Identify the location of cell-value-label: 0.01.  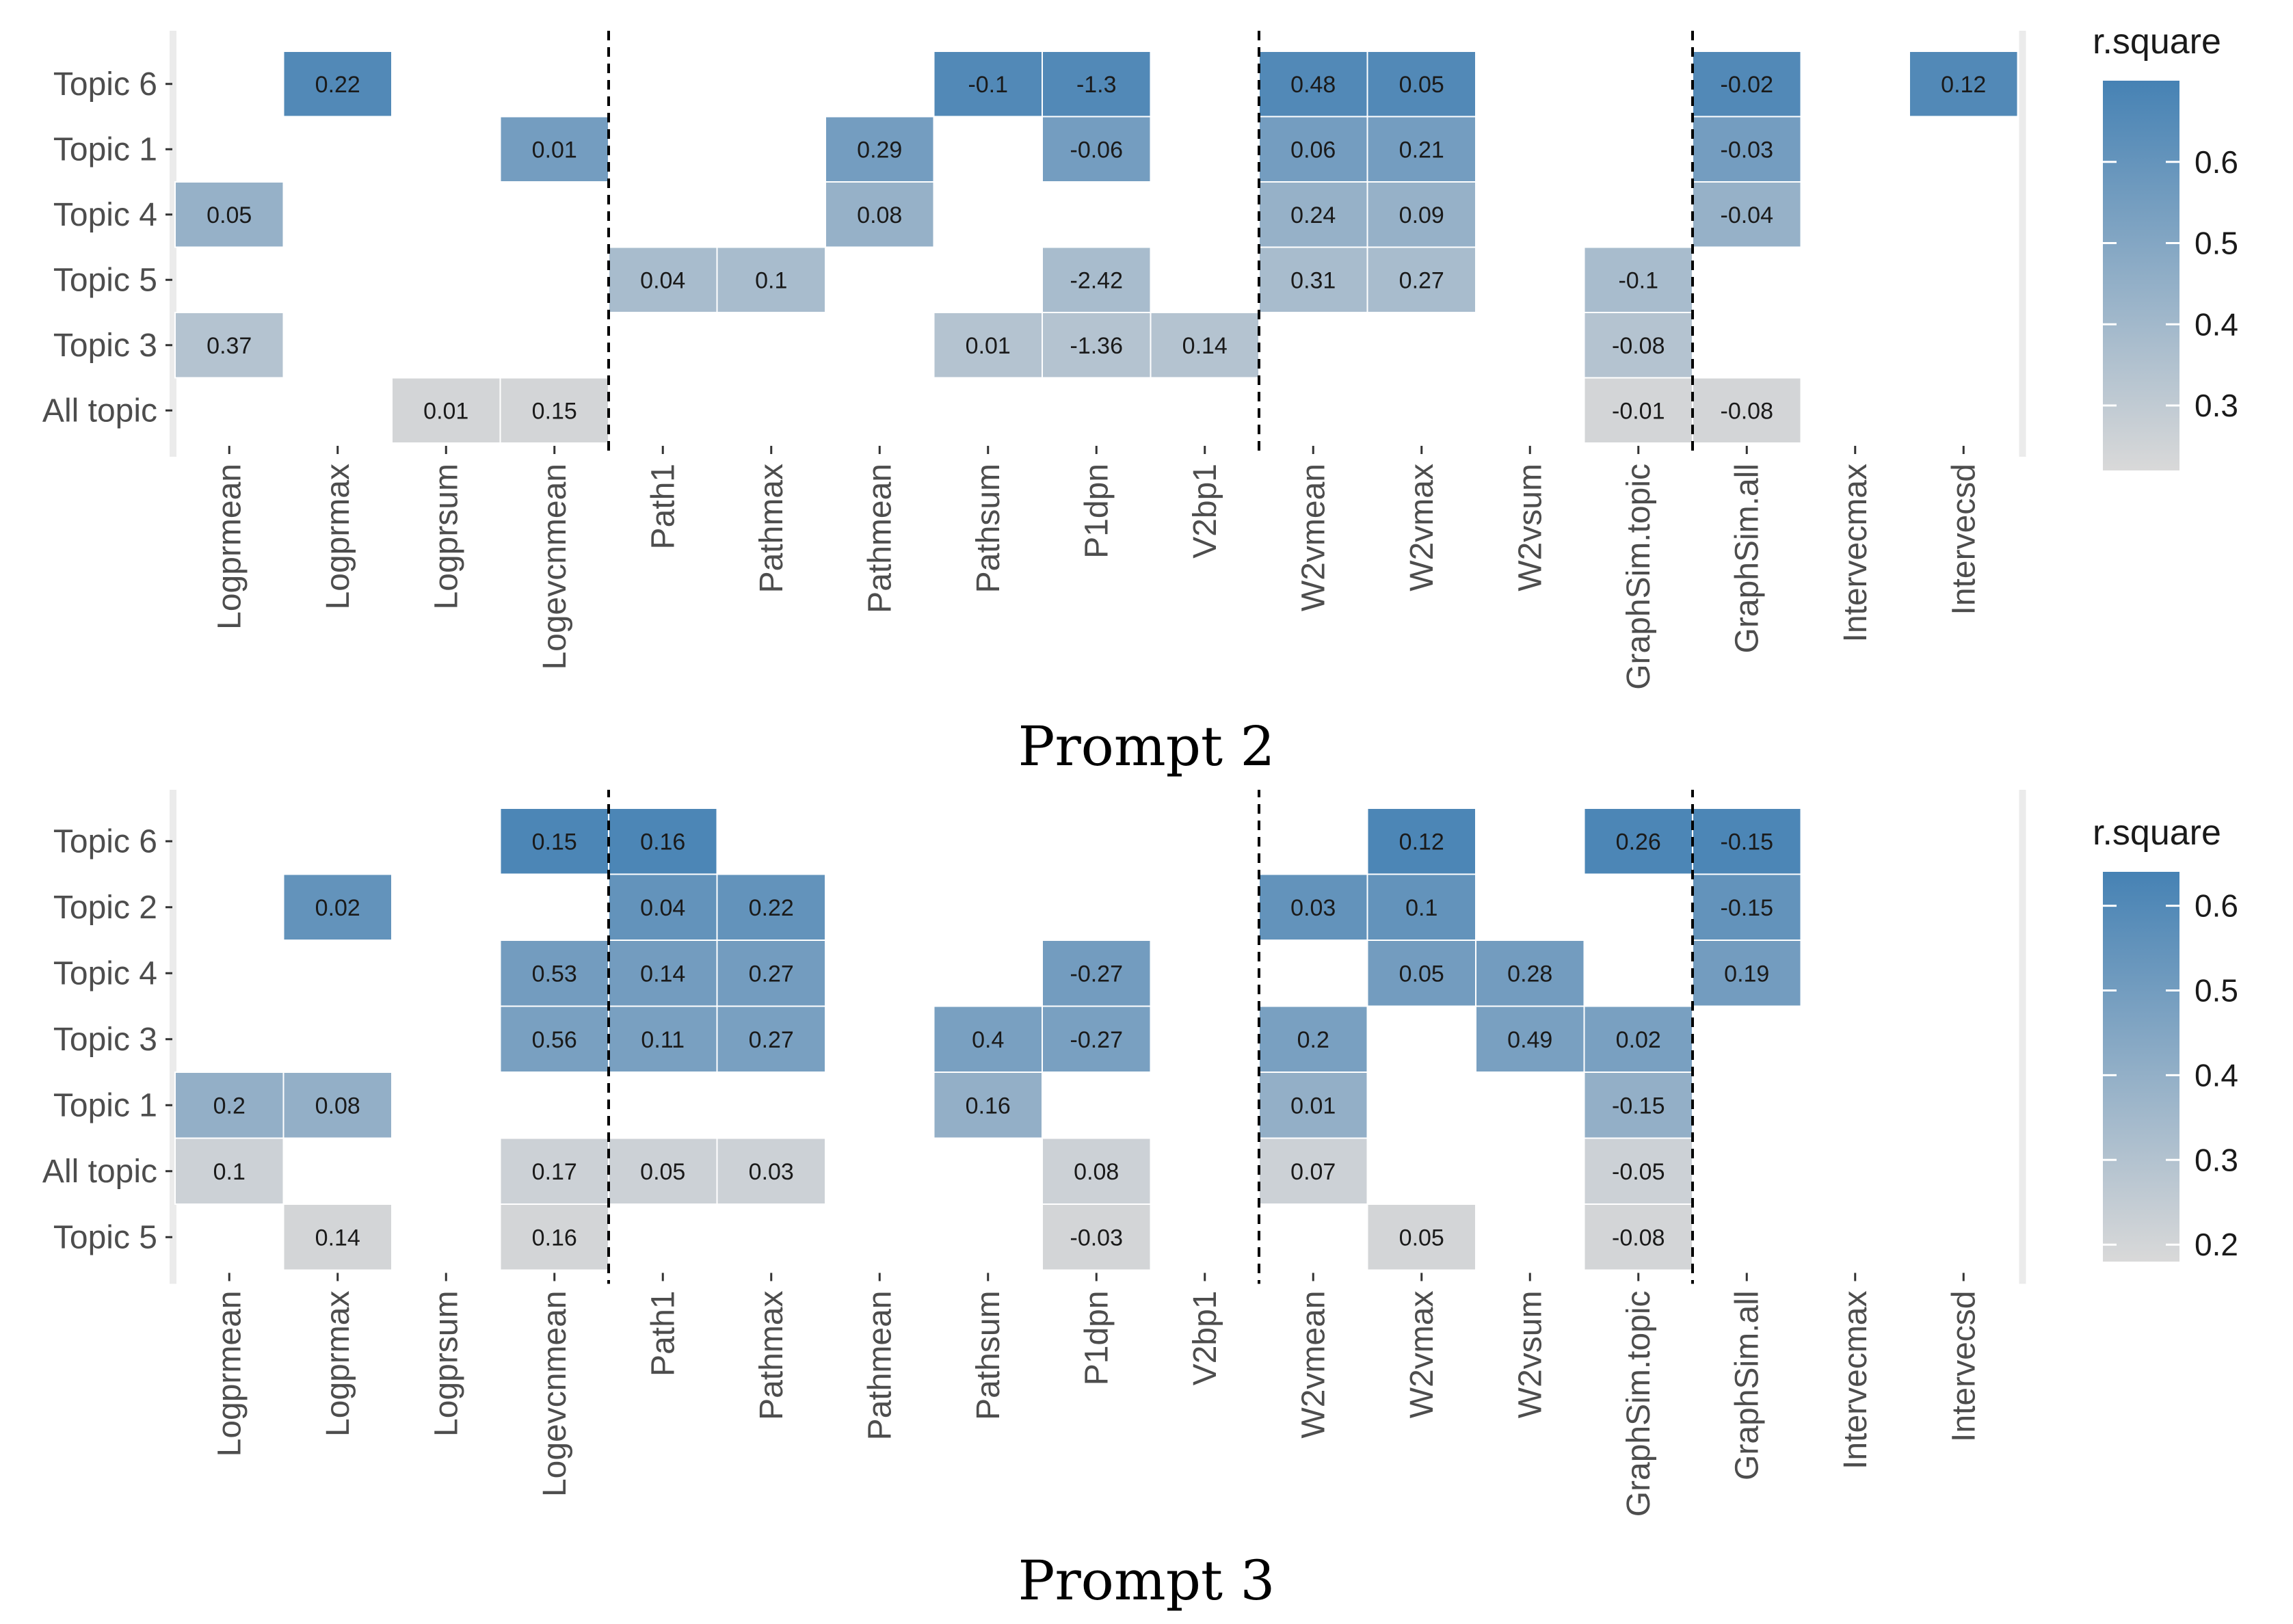
(554, 150).